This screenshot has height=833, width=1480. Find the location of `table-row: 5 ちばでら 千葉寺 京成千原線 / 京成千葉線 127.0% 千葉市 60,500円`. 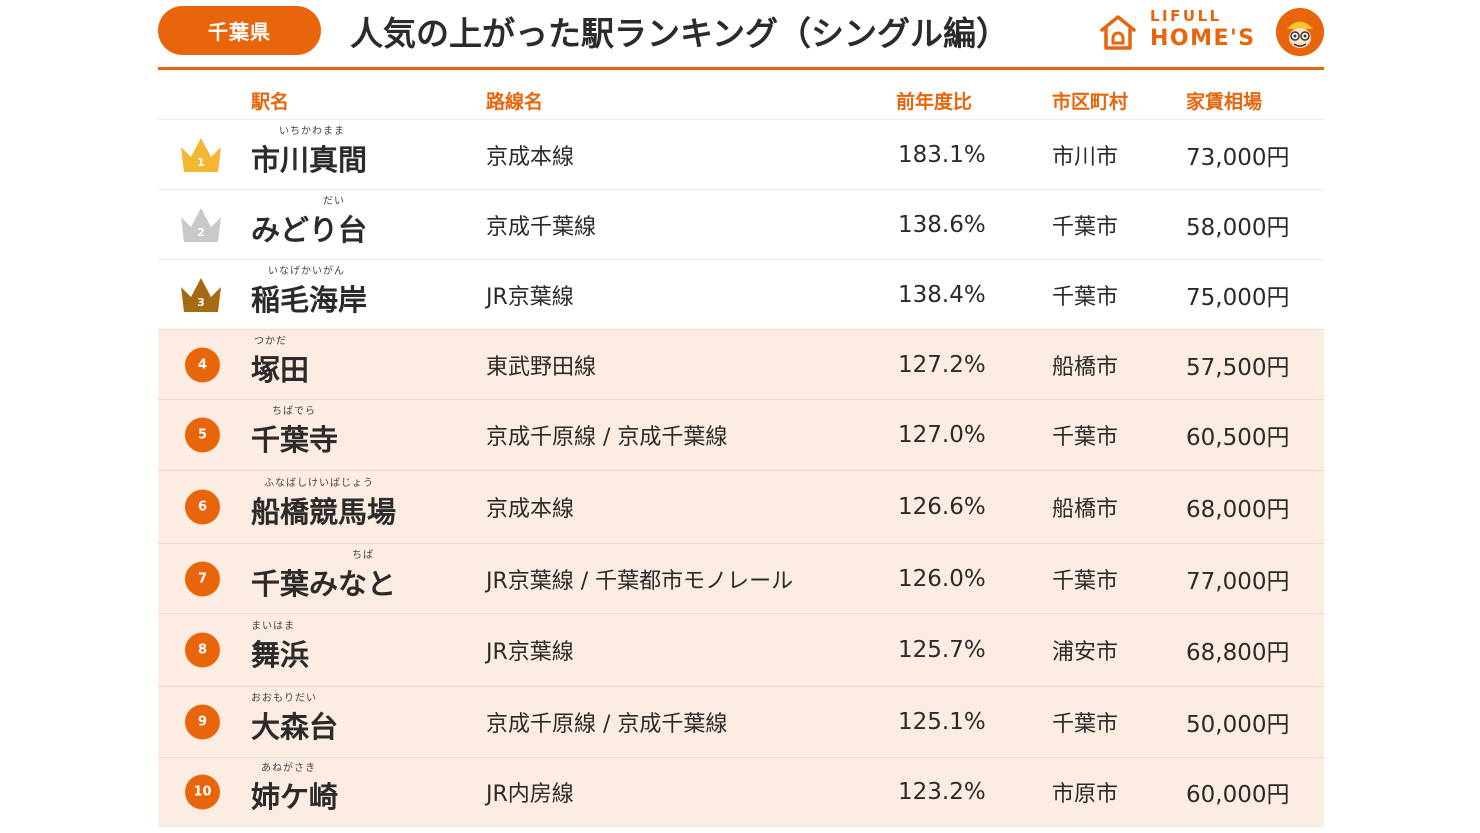

table-row: 5 ちばでら 千葉寺 京成千原線 / 京成千葉線 127.0% 千葉市 60,500円 is located at coordinates (741, 434).